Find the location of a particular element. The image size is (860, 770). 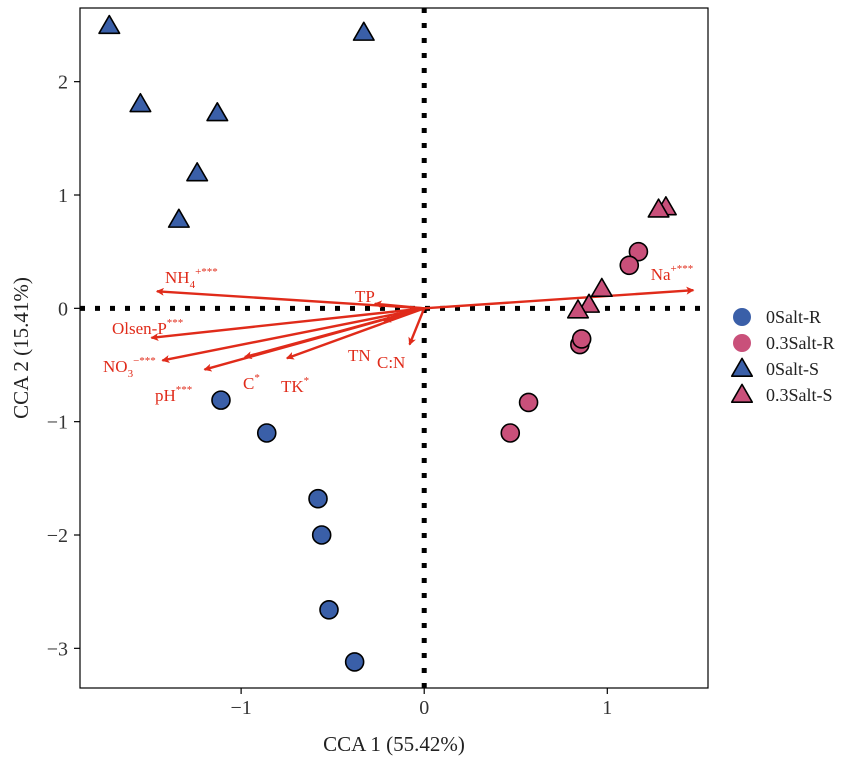

legend-label-0salt-r: 0Salt-R is located at coordinates (793, 317).